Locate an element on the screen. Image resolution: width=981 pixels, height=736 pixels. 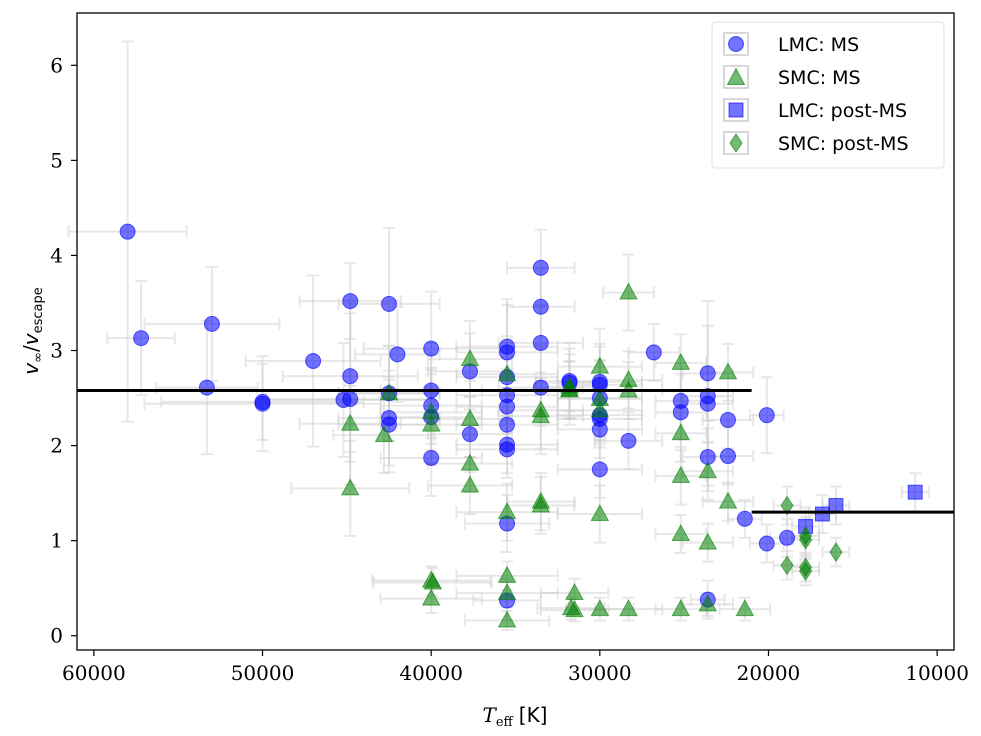
legend-square-marker is located at coordinates (736, 110).